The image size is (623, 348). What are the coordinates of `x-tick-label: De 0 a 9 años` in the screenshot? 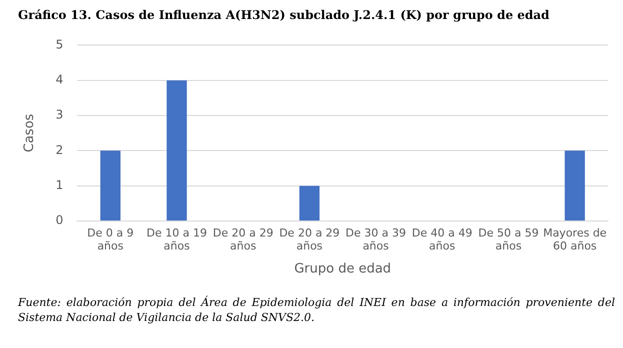 It's located at (110, 239).